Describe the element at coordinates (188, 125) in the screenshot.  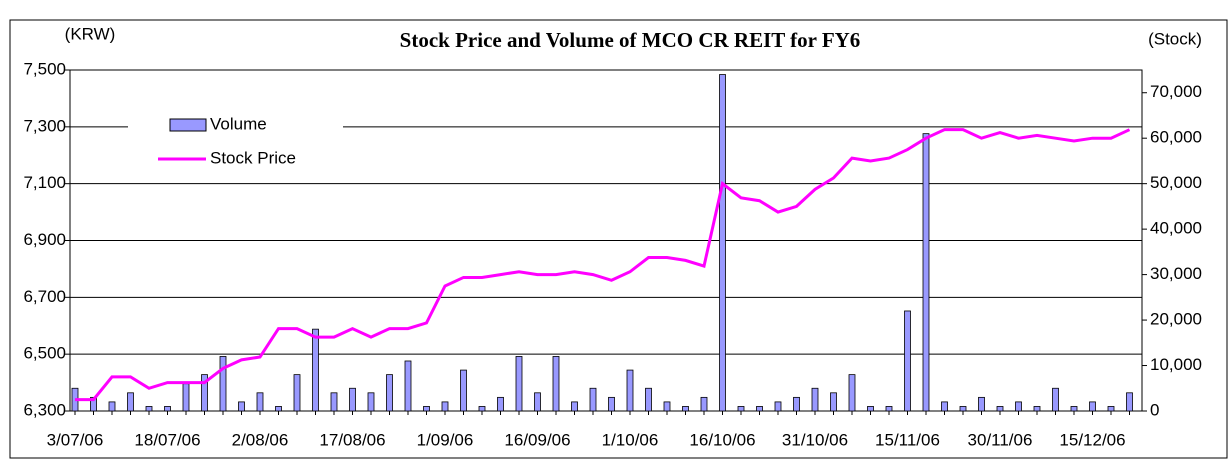
I see `legend-swatch` at that location.